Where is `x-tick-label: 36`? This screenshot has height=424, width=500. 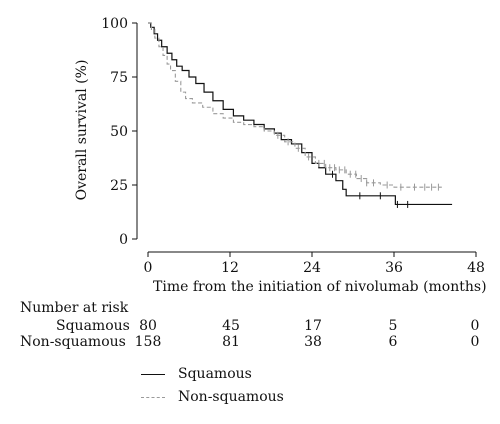 x-tick-label: 36 is located at coordinates (394, 268).